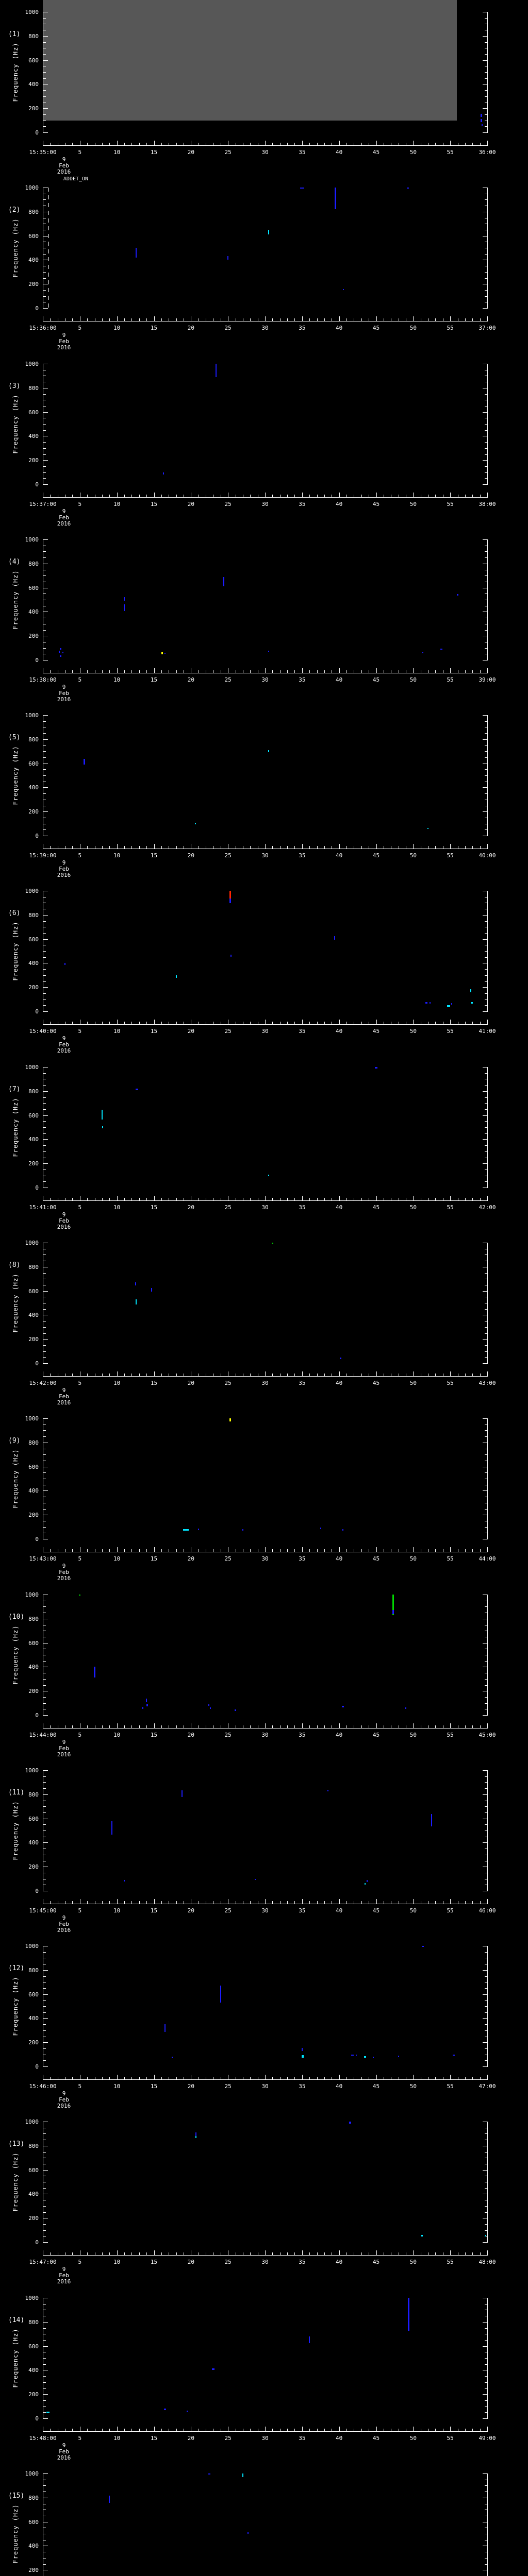 The height and width of the screenshot is (2576, 528). I want to click on y-axis-right, so click(487, 1655).